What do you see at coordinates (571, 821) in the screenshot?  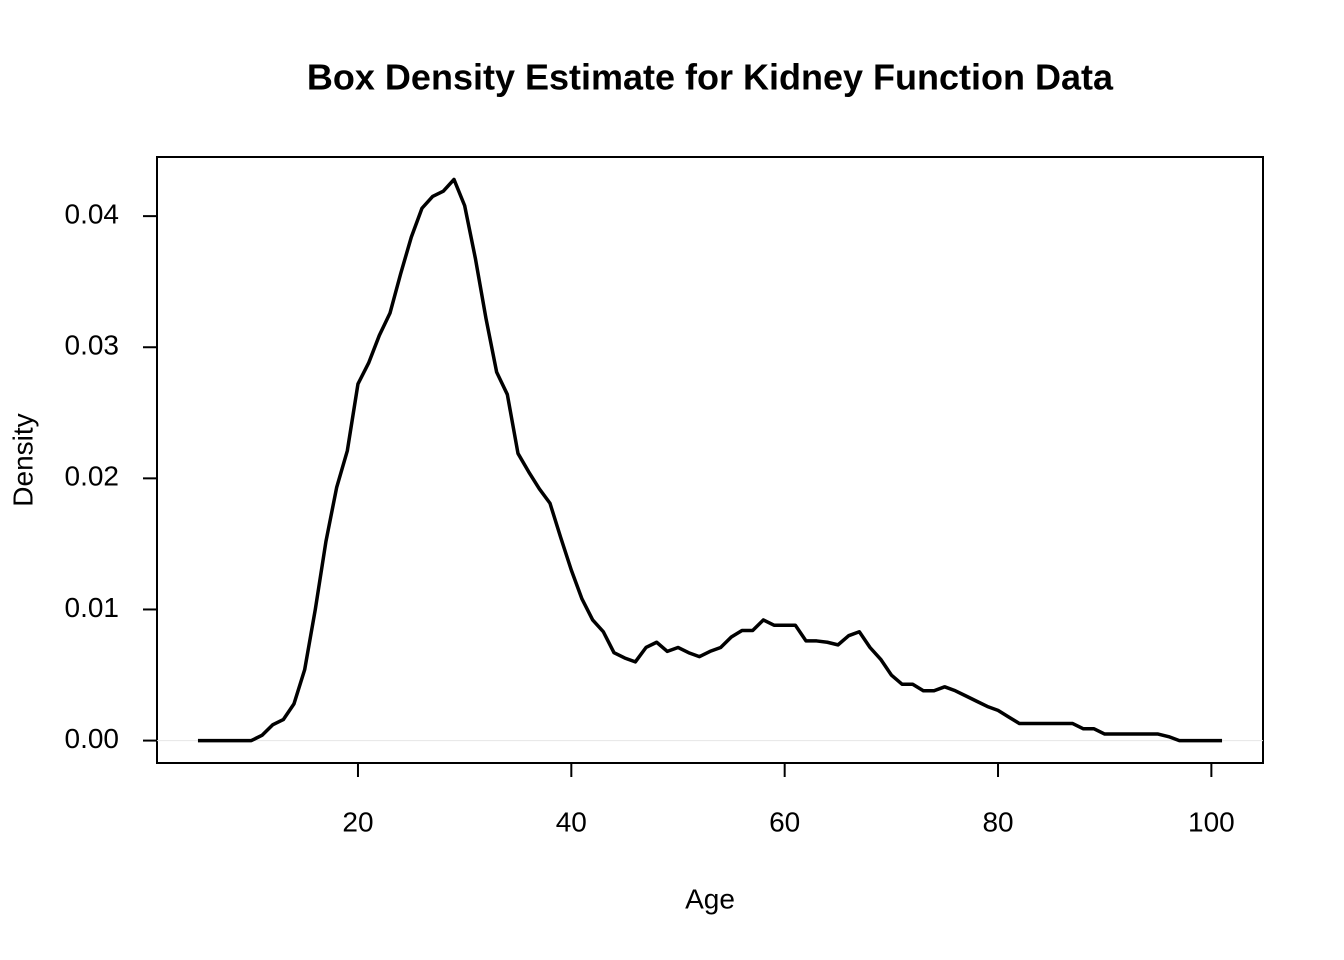 I see `x-tick-label: 40` at bounding box center [571, 821].